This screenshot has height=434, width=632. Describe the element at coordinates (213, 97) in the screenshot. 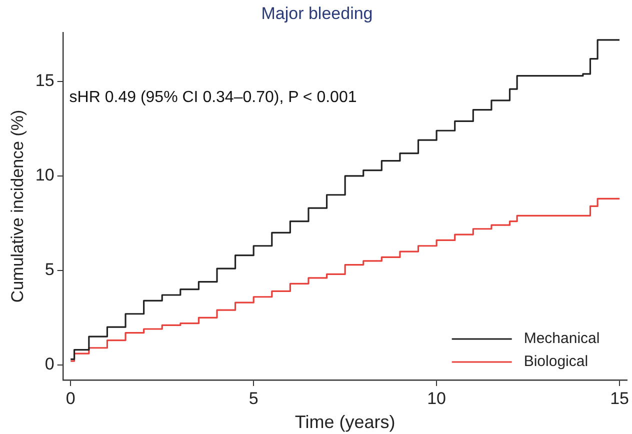

I see `annotation: sHR 0.49 (95% CI 0.34–0.70), P < 0.001` at that location.